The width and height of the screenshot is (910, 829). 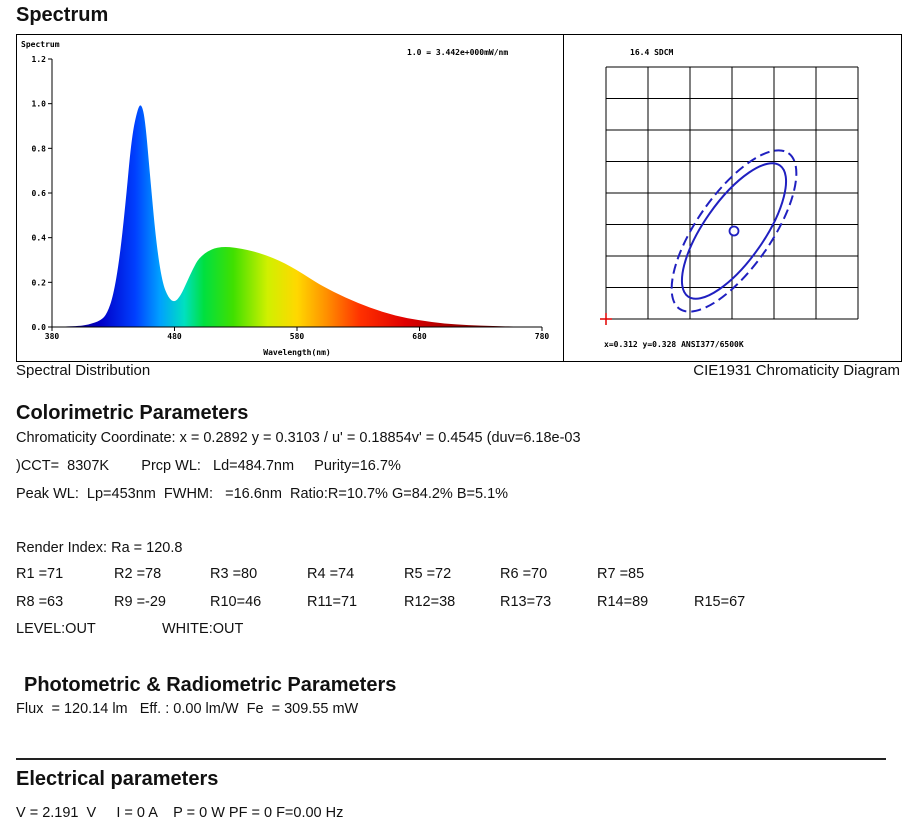 I want to click on cie-chart-panel: 16.4 SDCM x=0.312 y=0.328 ANSI377/6500K, so click(x=732, y=198).